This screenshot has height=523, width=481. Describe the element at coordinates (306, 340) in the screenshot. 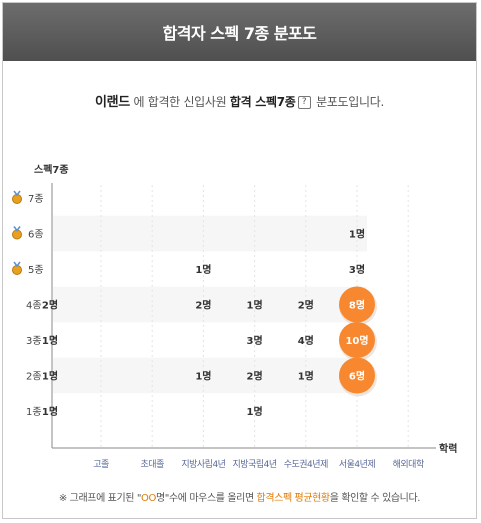

I see `data-label: 4명` at that location.